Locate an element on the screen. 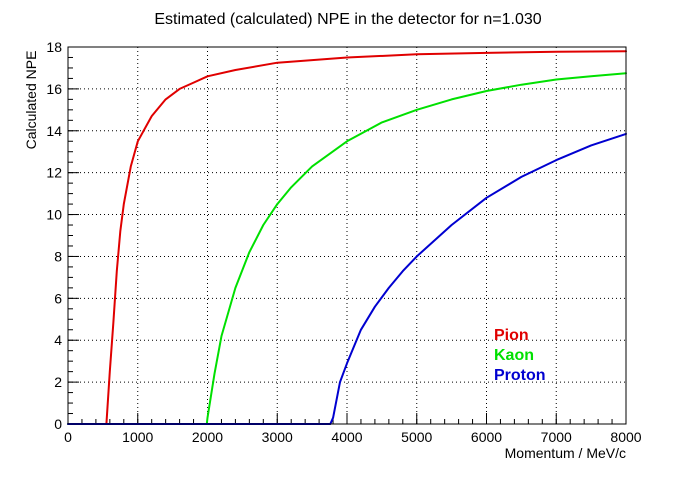 This screenshot has height=477, width=696. y-tick-label: 6 is located at coordinates (58, 298).